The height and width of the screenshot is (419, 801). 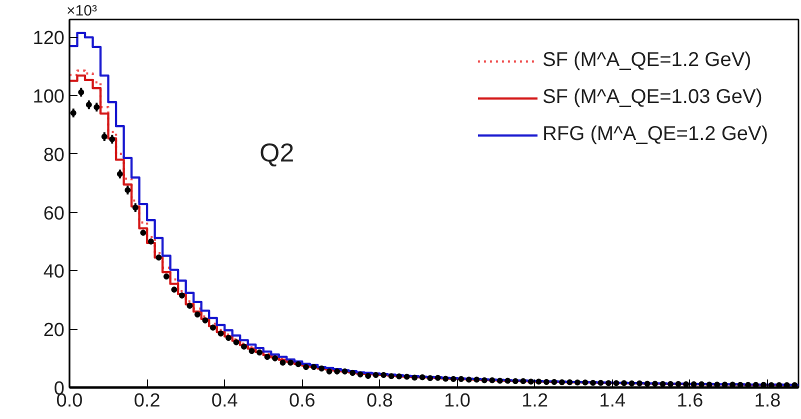 I want to click on legend-label: RFG (M^A_QE=1.2 GeV), so click(x=655, y=134).